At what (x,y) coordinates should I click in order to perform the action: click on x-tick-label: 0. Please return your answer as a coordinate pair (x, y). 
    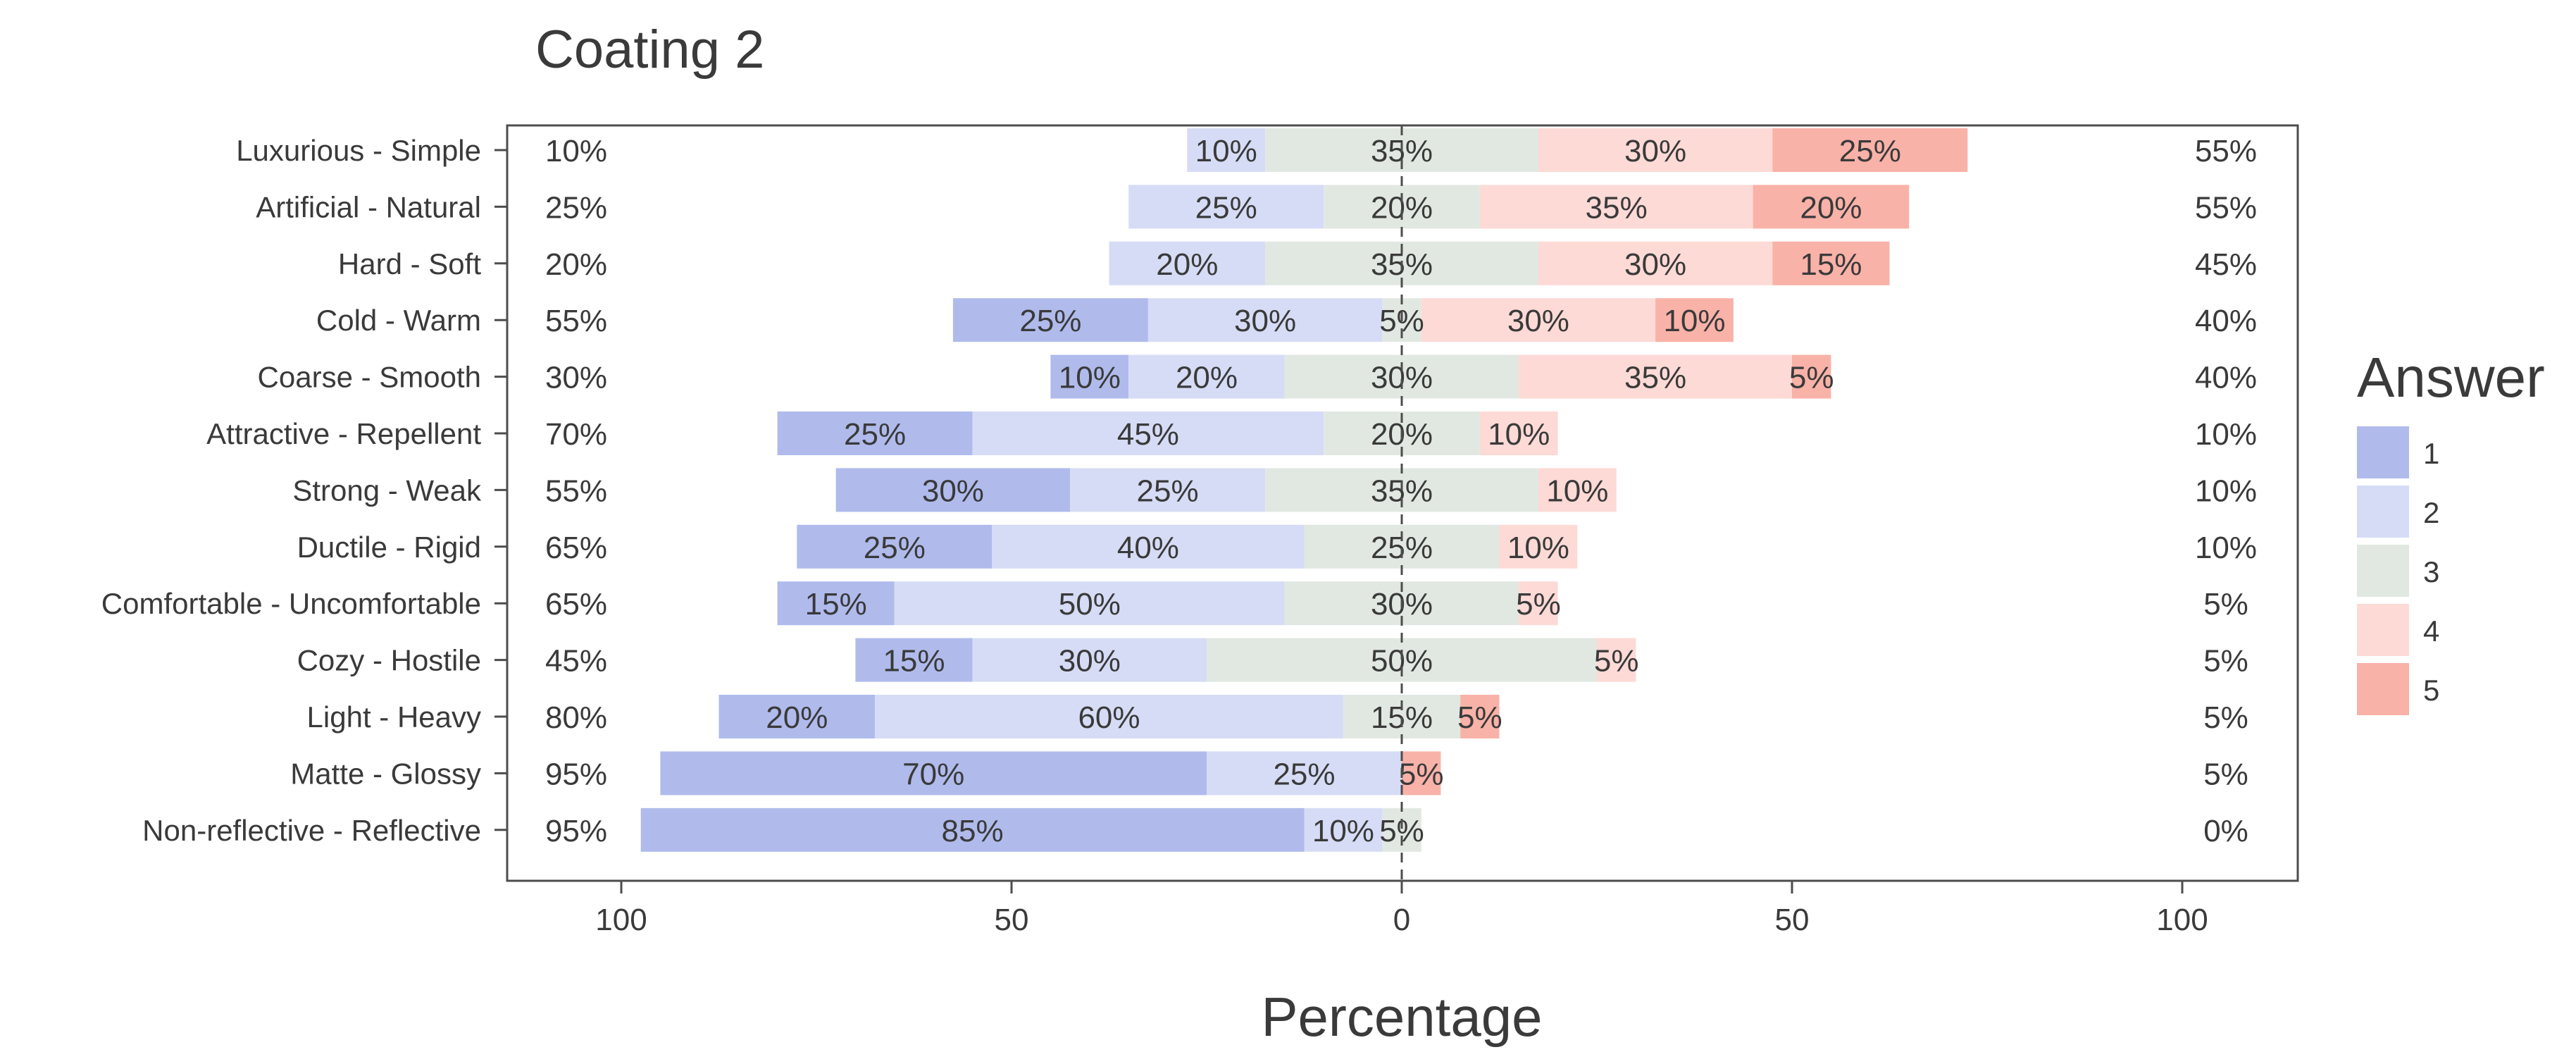
    Looking at the image, I should click on (1401, 920).